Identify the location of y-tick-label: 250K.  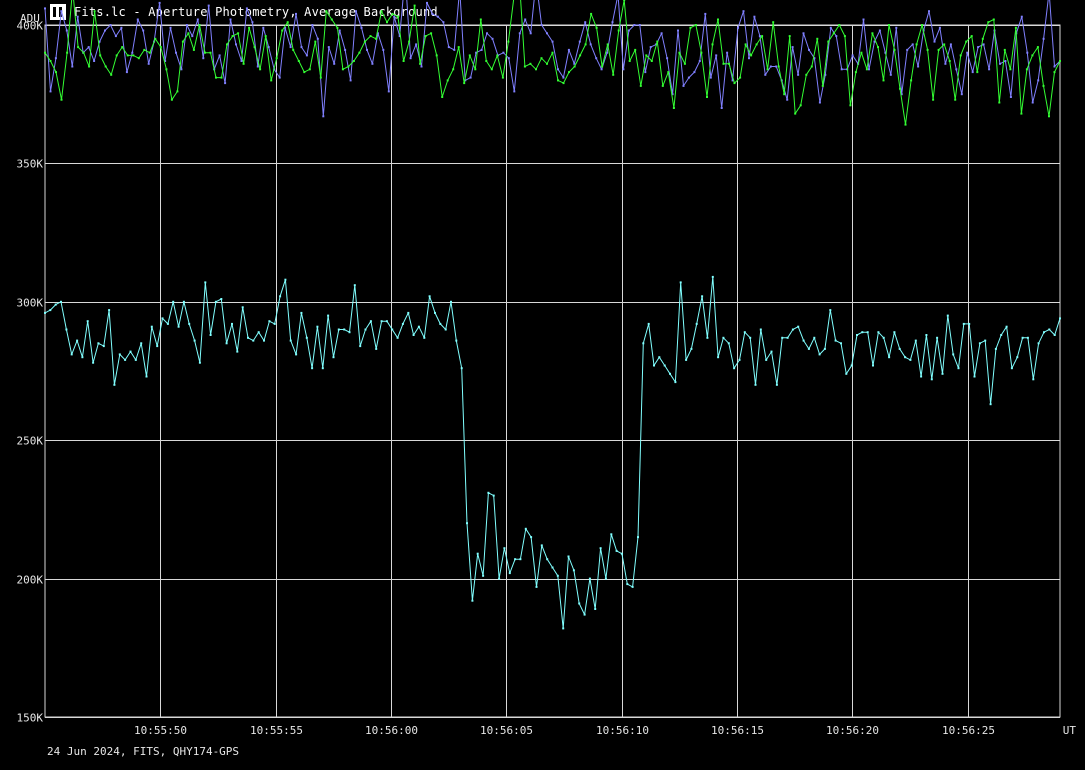
(30, 441).